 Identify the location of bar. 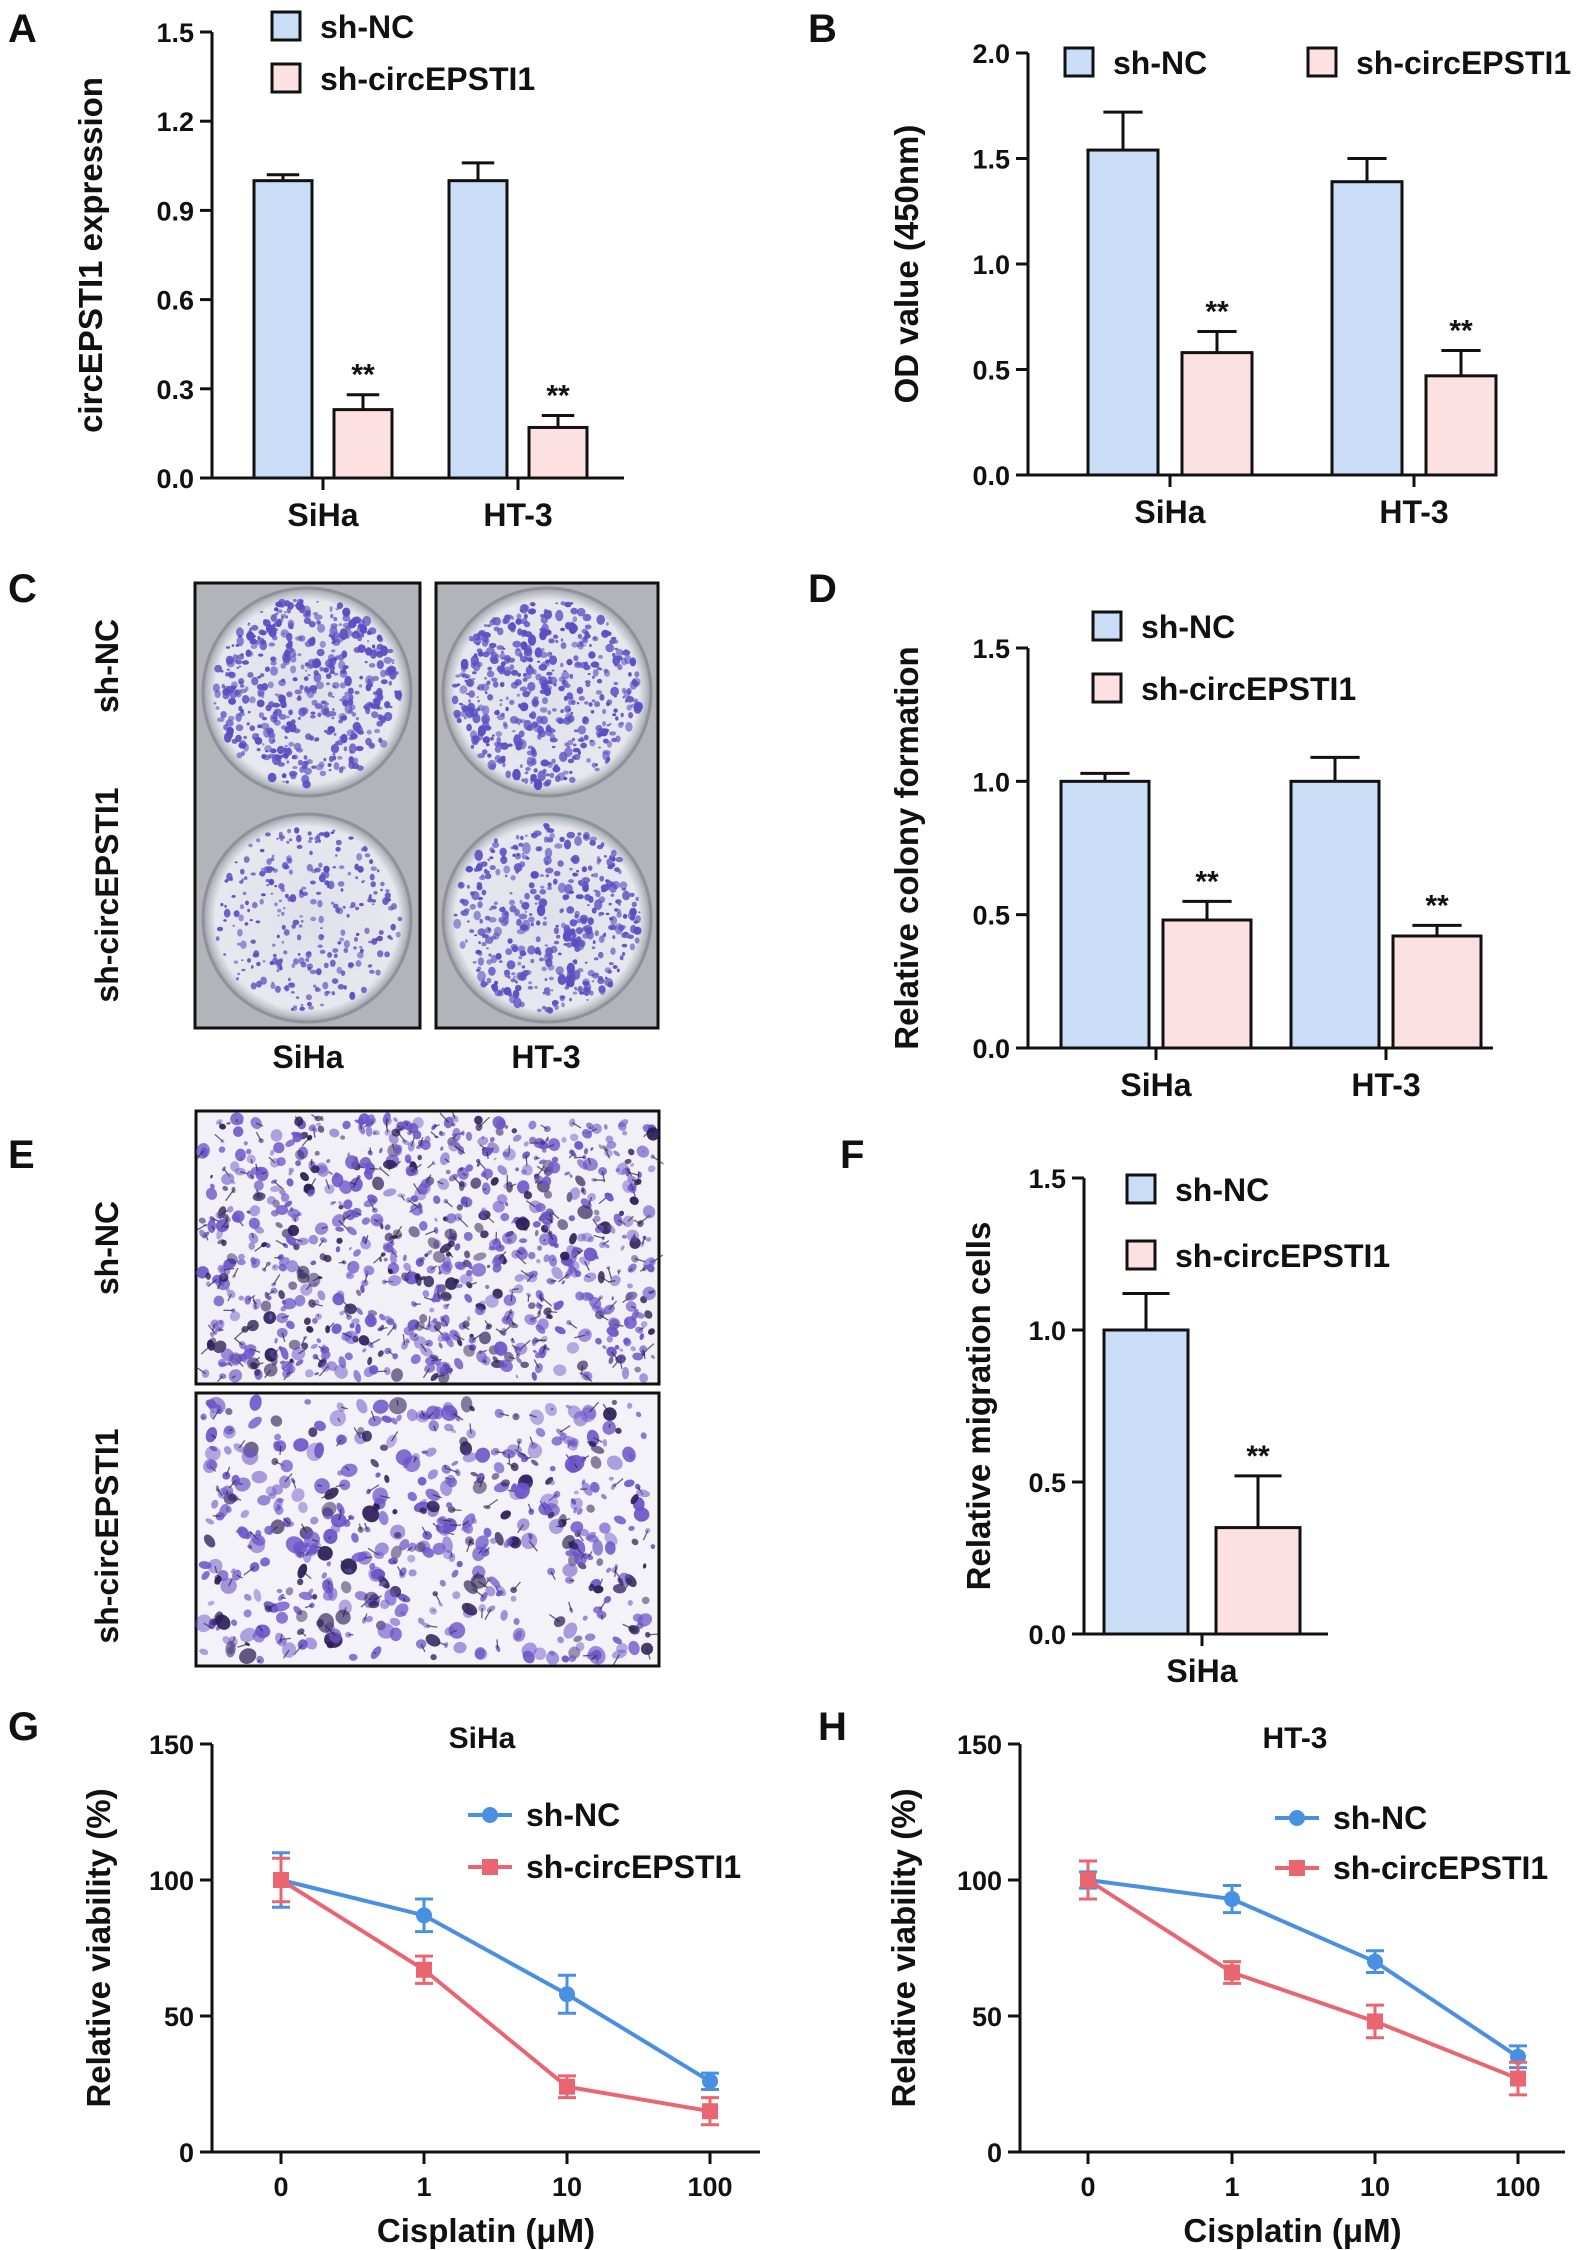
(1123, 312).